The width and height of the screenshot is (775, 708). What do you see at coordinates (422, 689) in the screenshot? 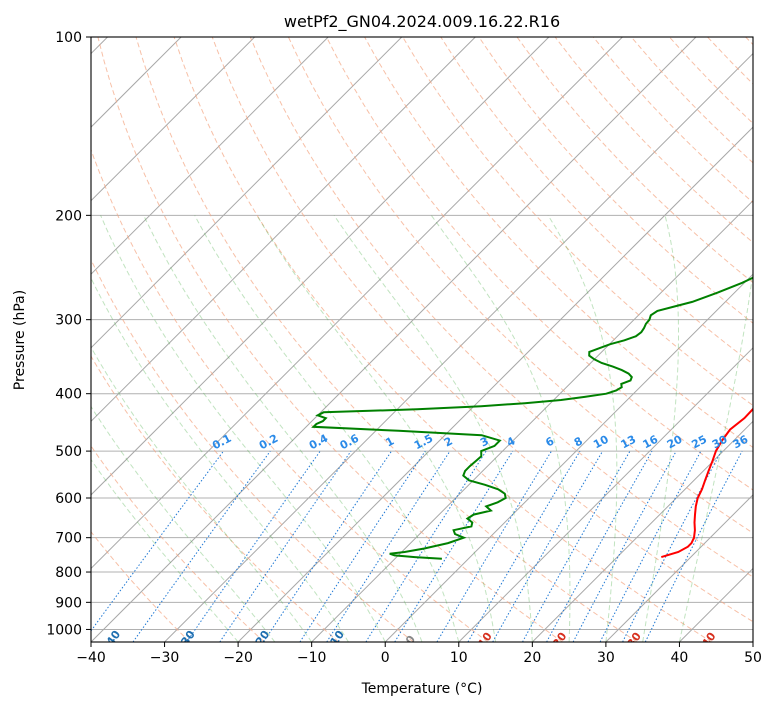
I see `x-axis-title: Temperature (°C)` at bounding box center [422, 689].